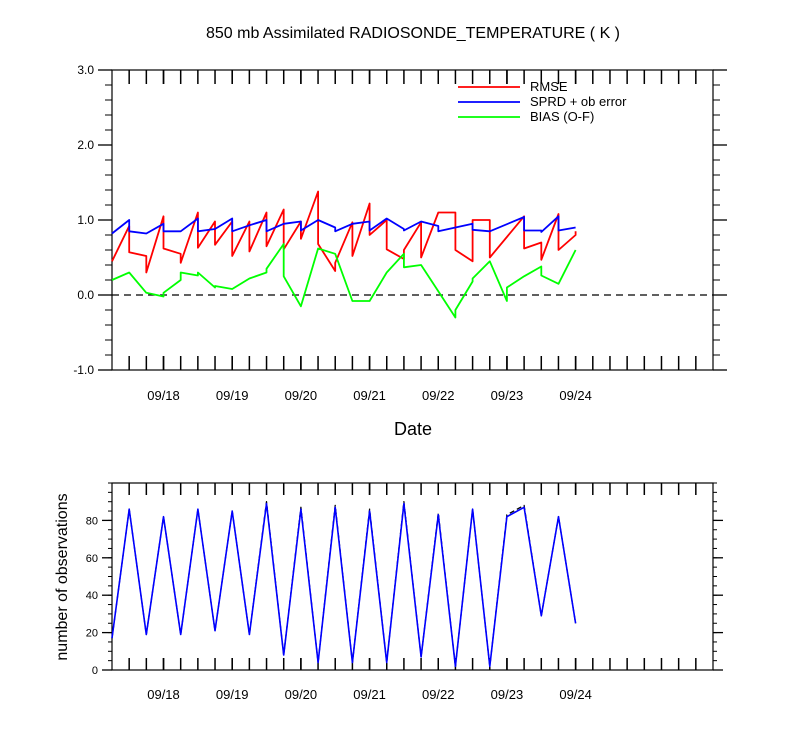  I want to click on bottom-y-tick-label: 0, so click(95, 671).